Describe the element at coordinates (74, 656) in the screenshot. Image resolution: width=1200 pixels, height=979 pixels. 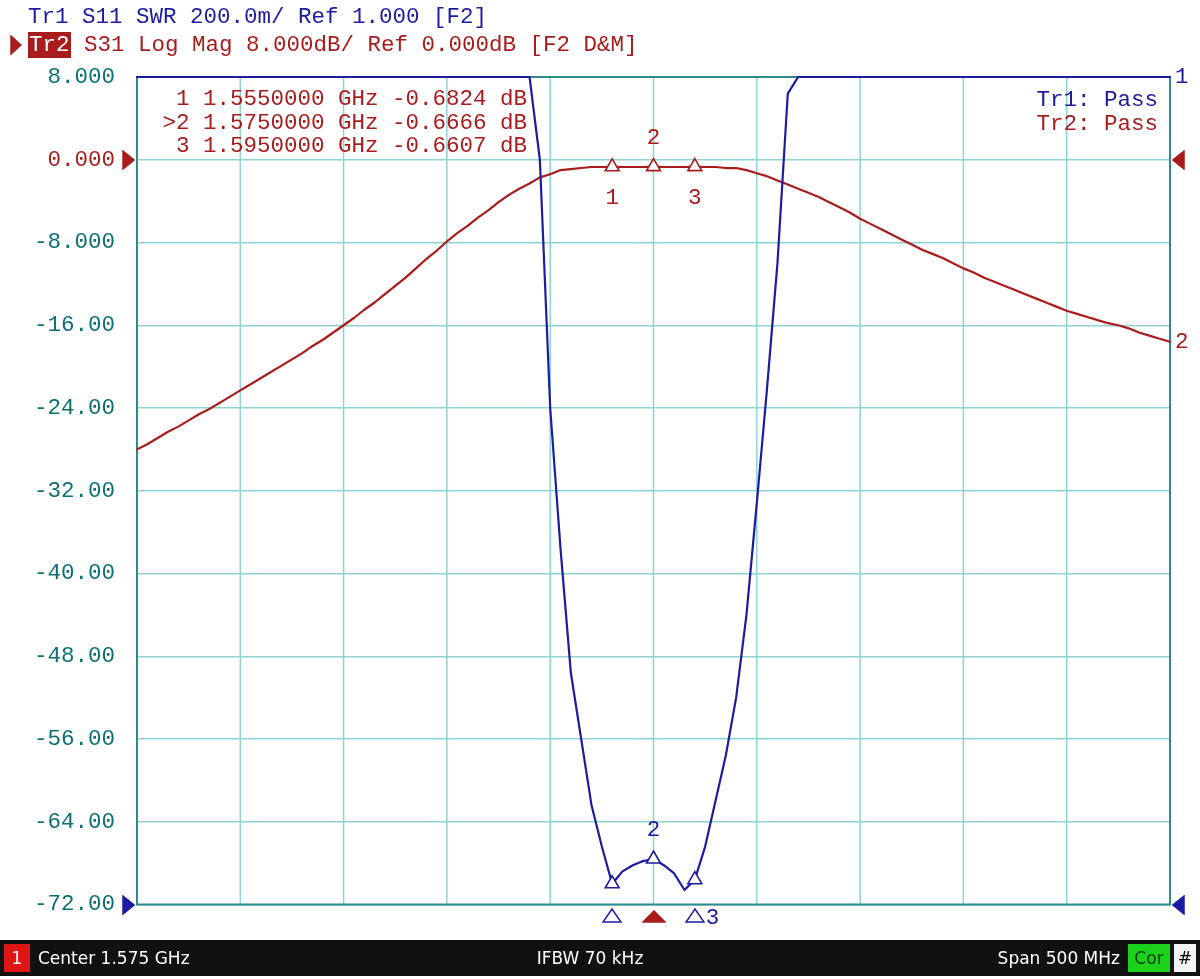
I see `y-tick-label: -48.00` at that location.